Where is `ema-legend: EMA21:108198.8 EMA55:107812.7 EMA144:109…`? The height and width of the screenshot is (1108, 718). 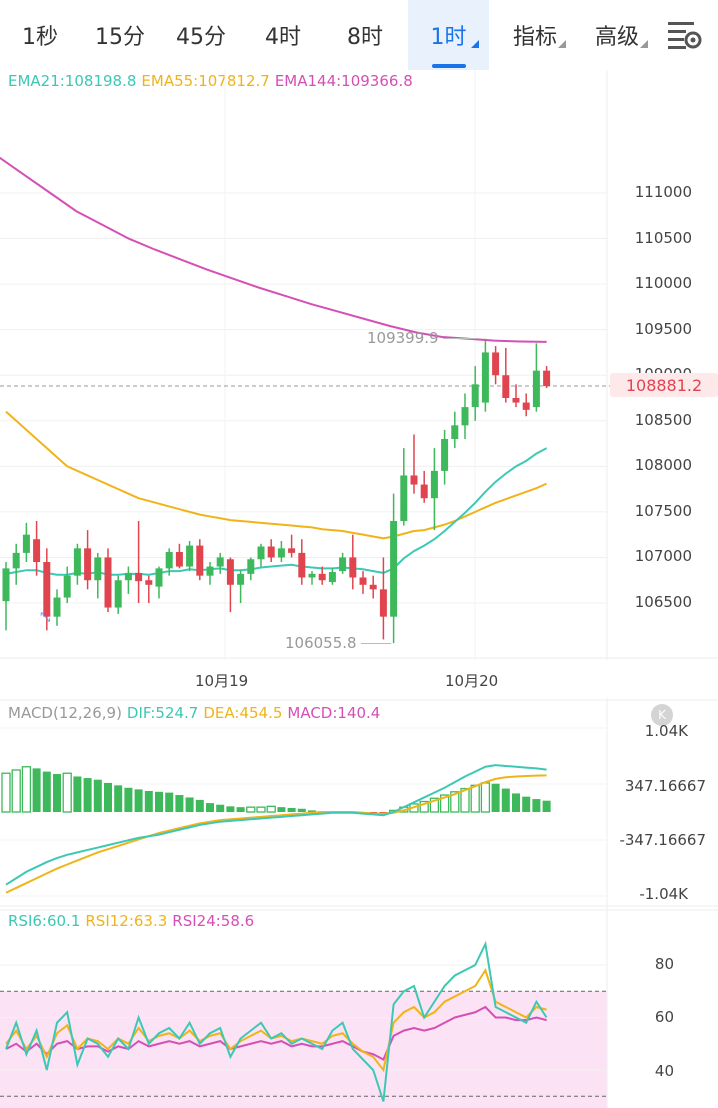
ema-legend: EMA21:108198.8 EMA55:107812.7 EMA144:109… is located at coordinates (210, 81).